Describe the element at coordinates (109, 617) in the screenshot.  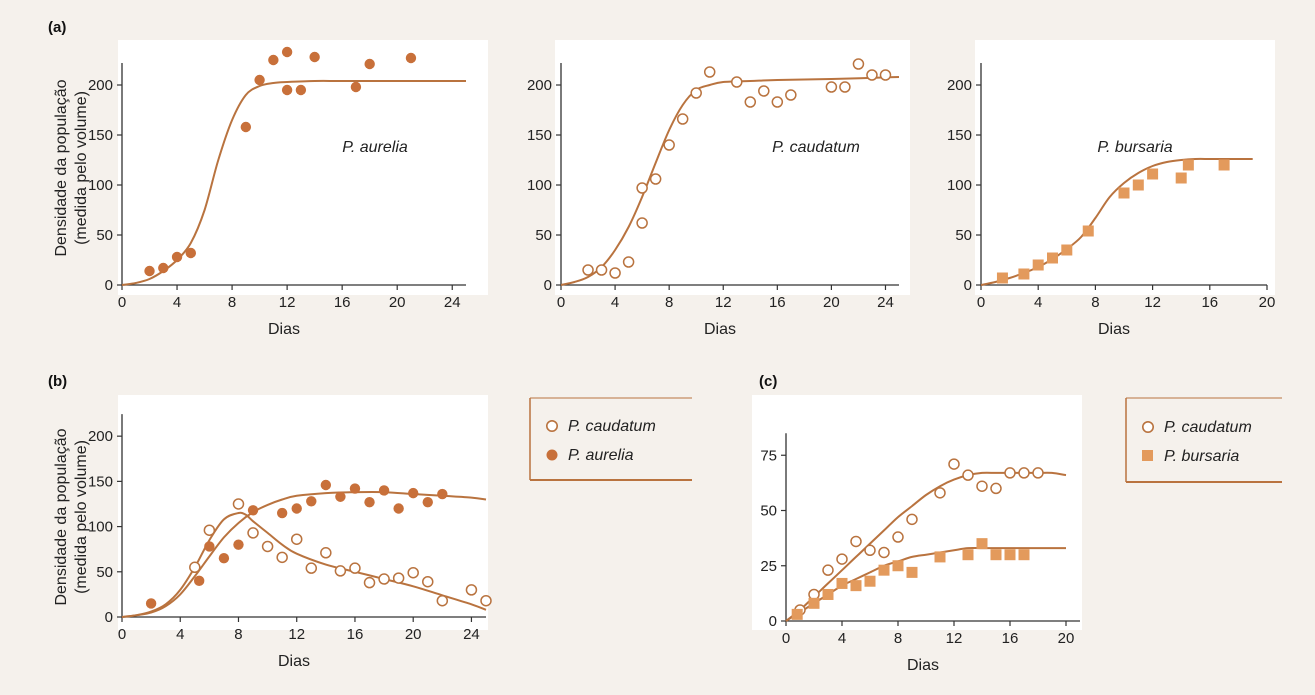
I see `chart-b-y-tick-label: 0` at that location.